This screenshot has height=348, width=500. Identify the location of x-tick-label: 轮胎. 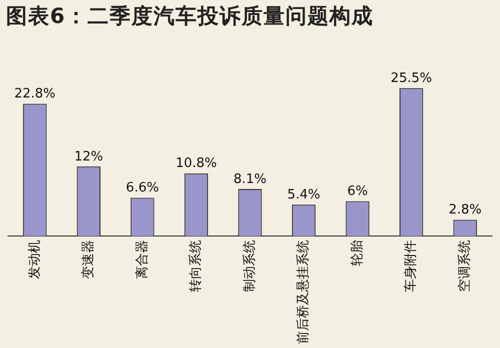
(357, 253).